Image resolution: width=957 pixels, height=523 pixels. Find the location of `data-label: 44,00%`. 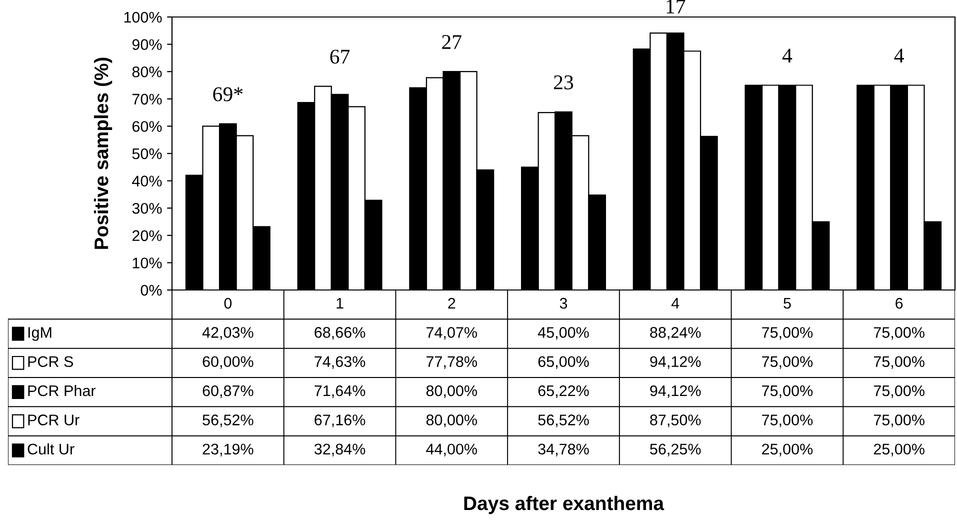

data-label: 44,00% is located at coordinates (452, 450).